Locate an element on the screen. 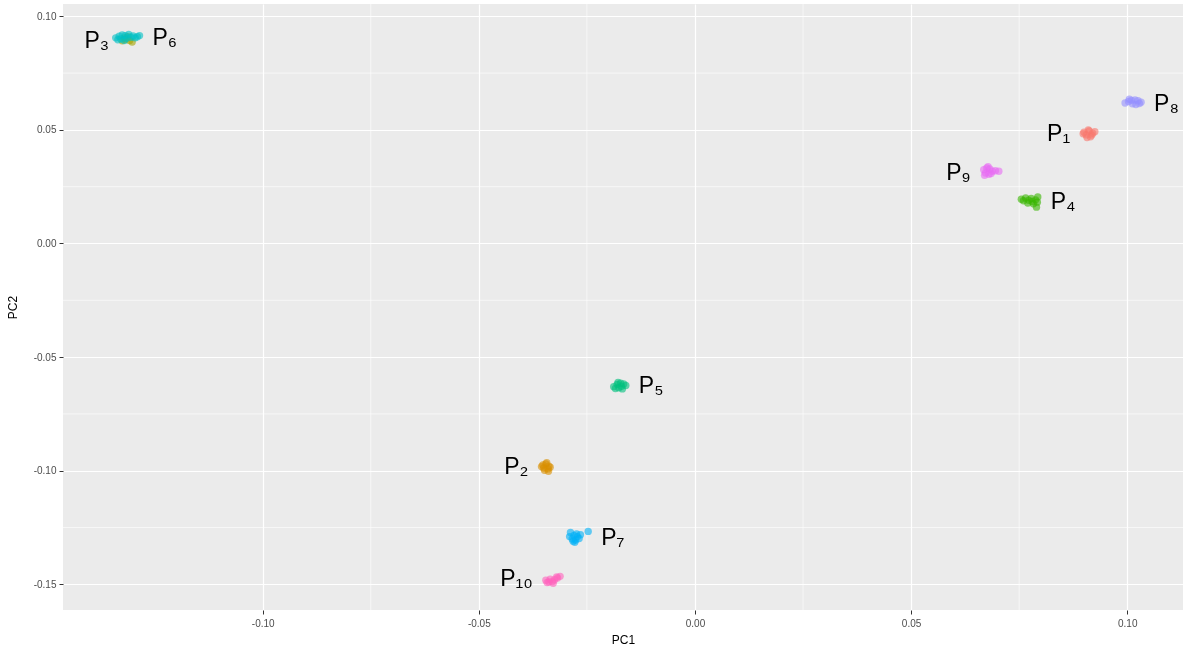 Image resolution: width=1188 pixels, height=651 pixels. annotation: P₅ is located at coordinates (651, 384).